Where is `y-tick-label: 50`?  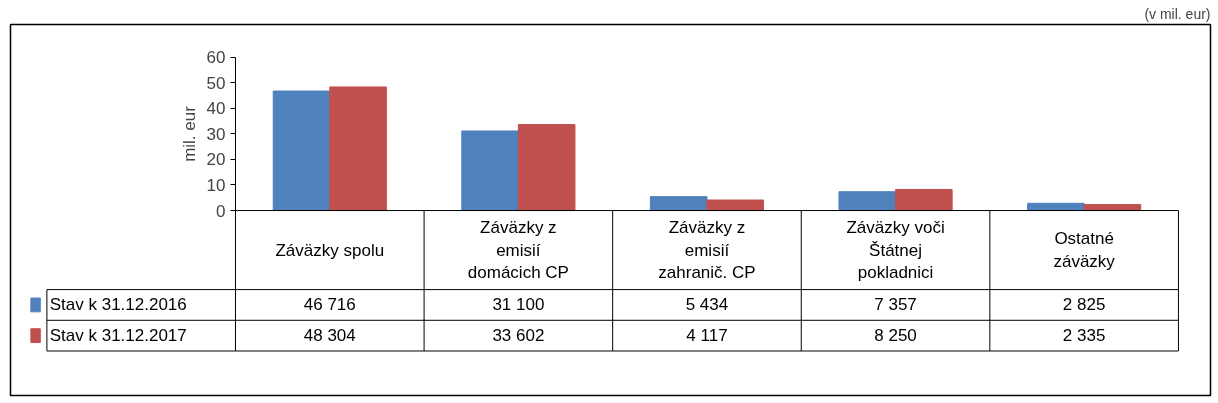
y-tick-label: 50 is located at coordinates (216, 83).